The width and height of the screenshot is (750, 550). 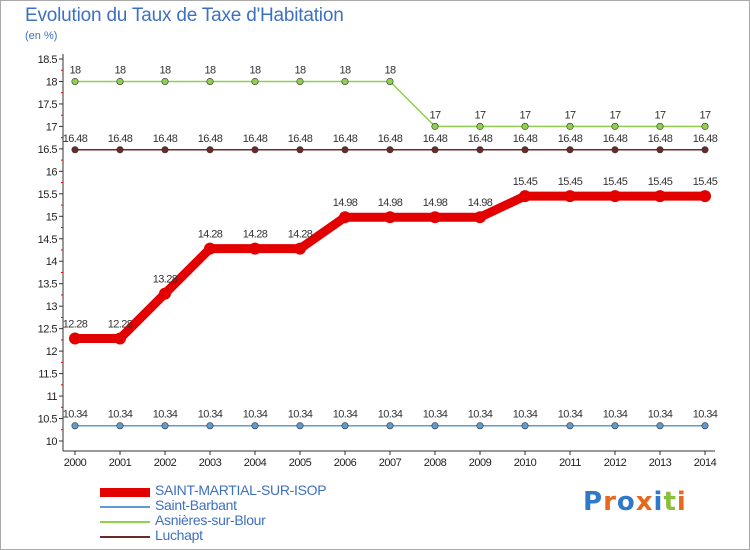 I want to click on y-tick-label: 11.5, so click(x=47, y=375).